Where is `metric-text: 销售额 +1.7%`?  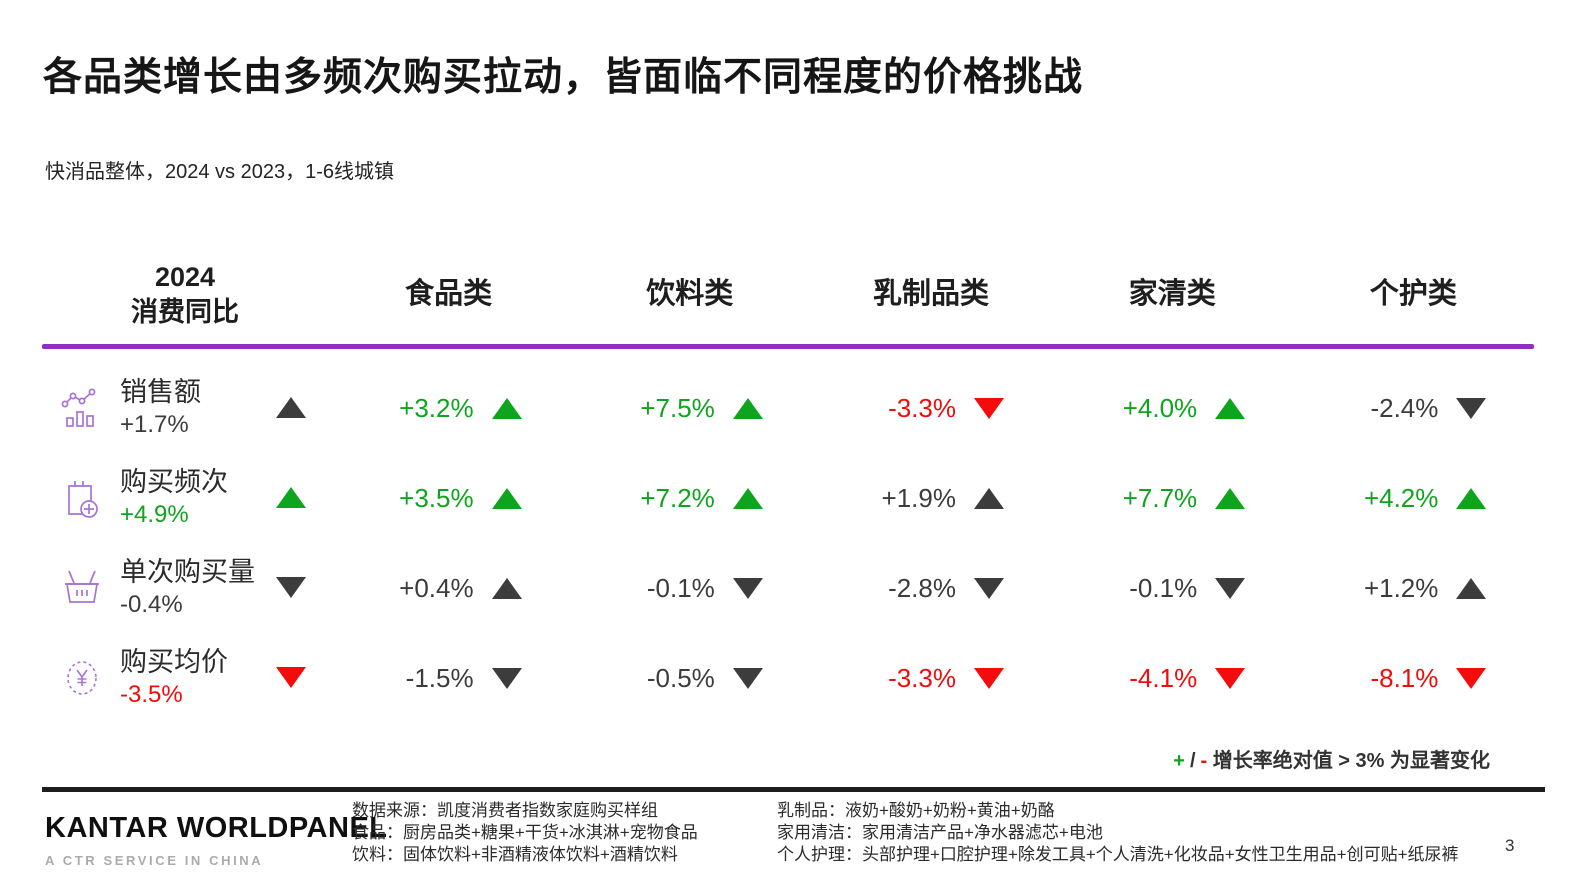
metric-text: 销售额 +1.7% is located at coordinates (196, 408).